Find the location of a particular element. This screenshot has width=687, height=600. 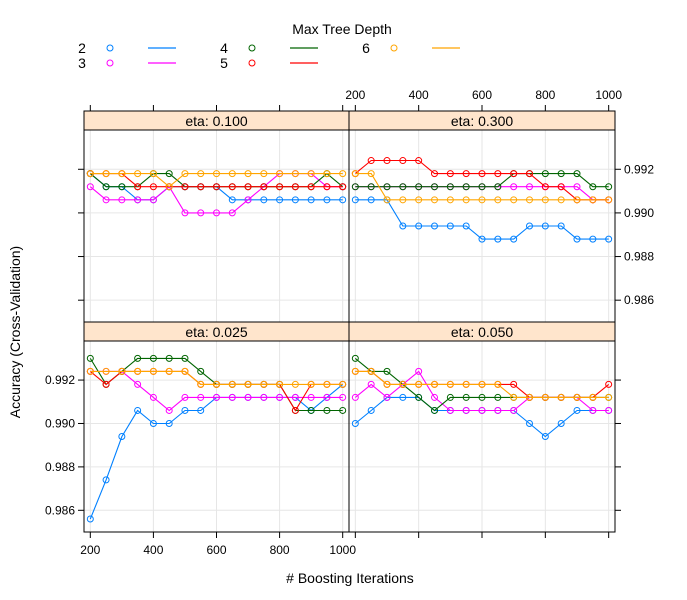

legend: Max Tree Depth 23 45 6 is located at coordinates (269, 46).